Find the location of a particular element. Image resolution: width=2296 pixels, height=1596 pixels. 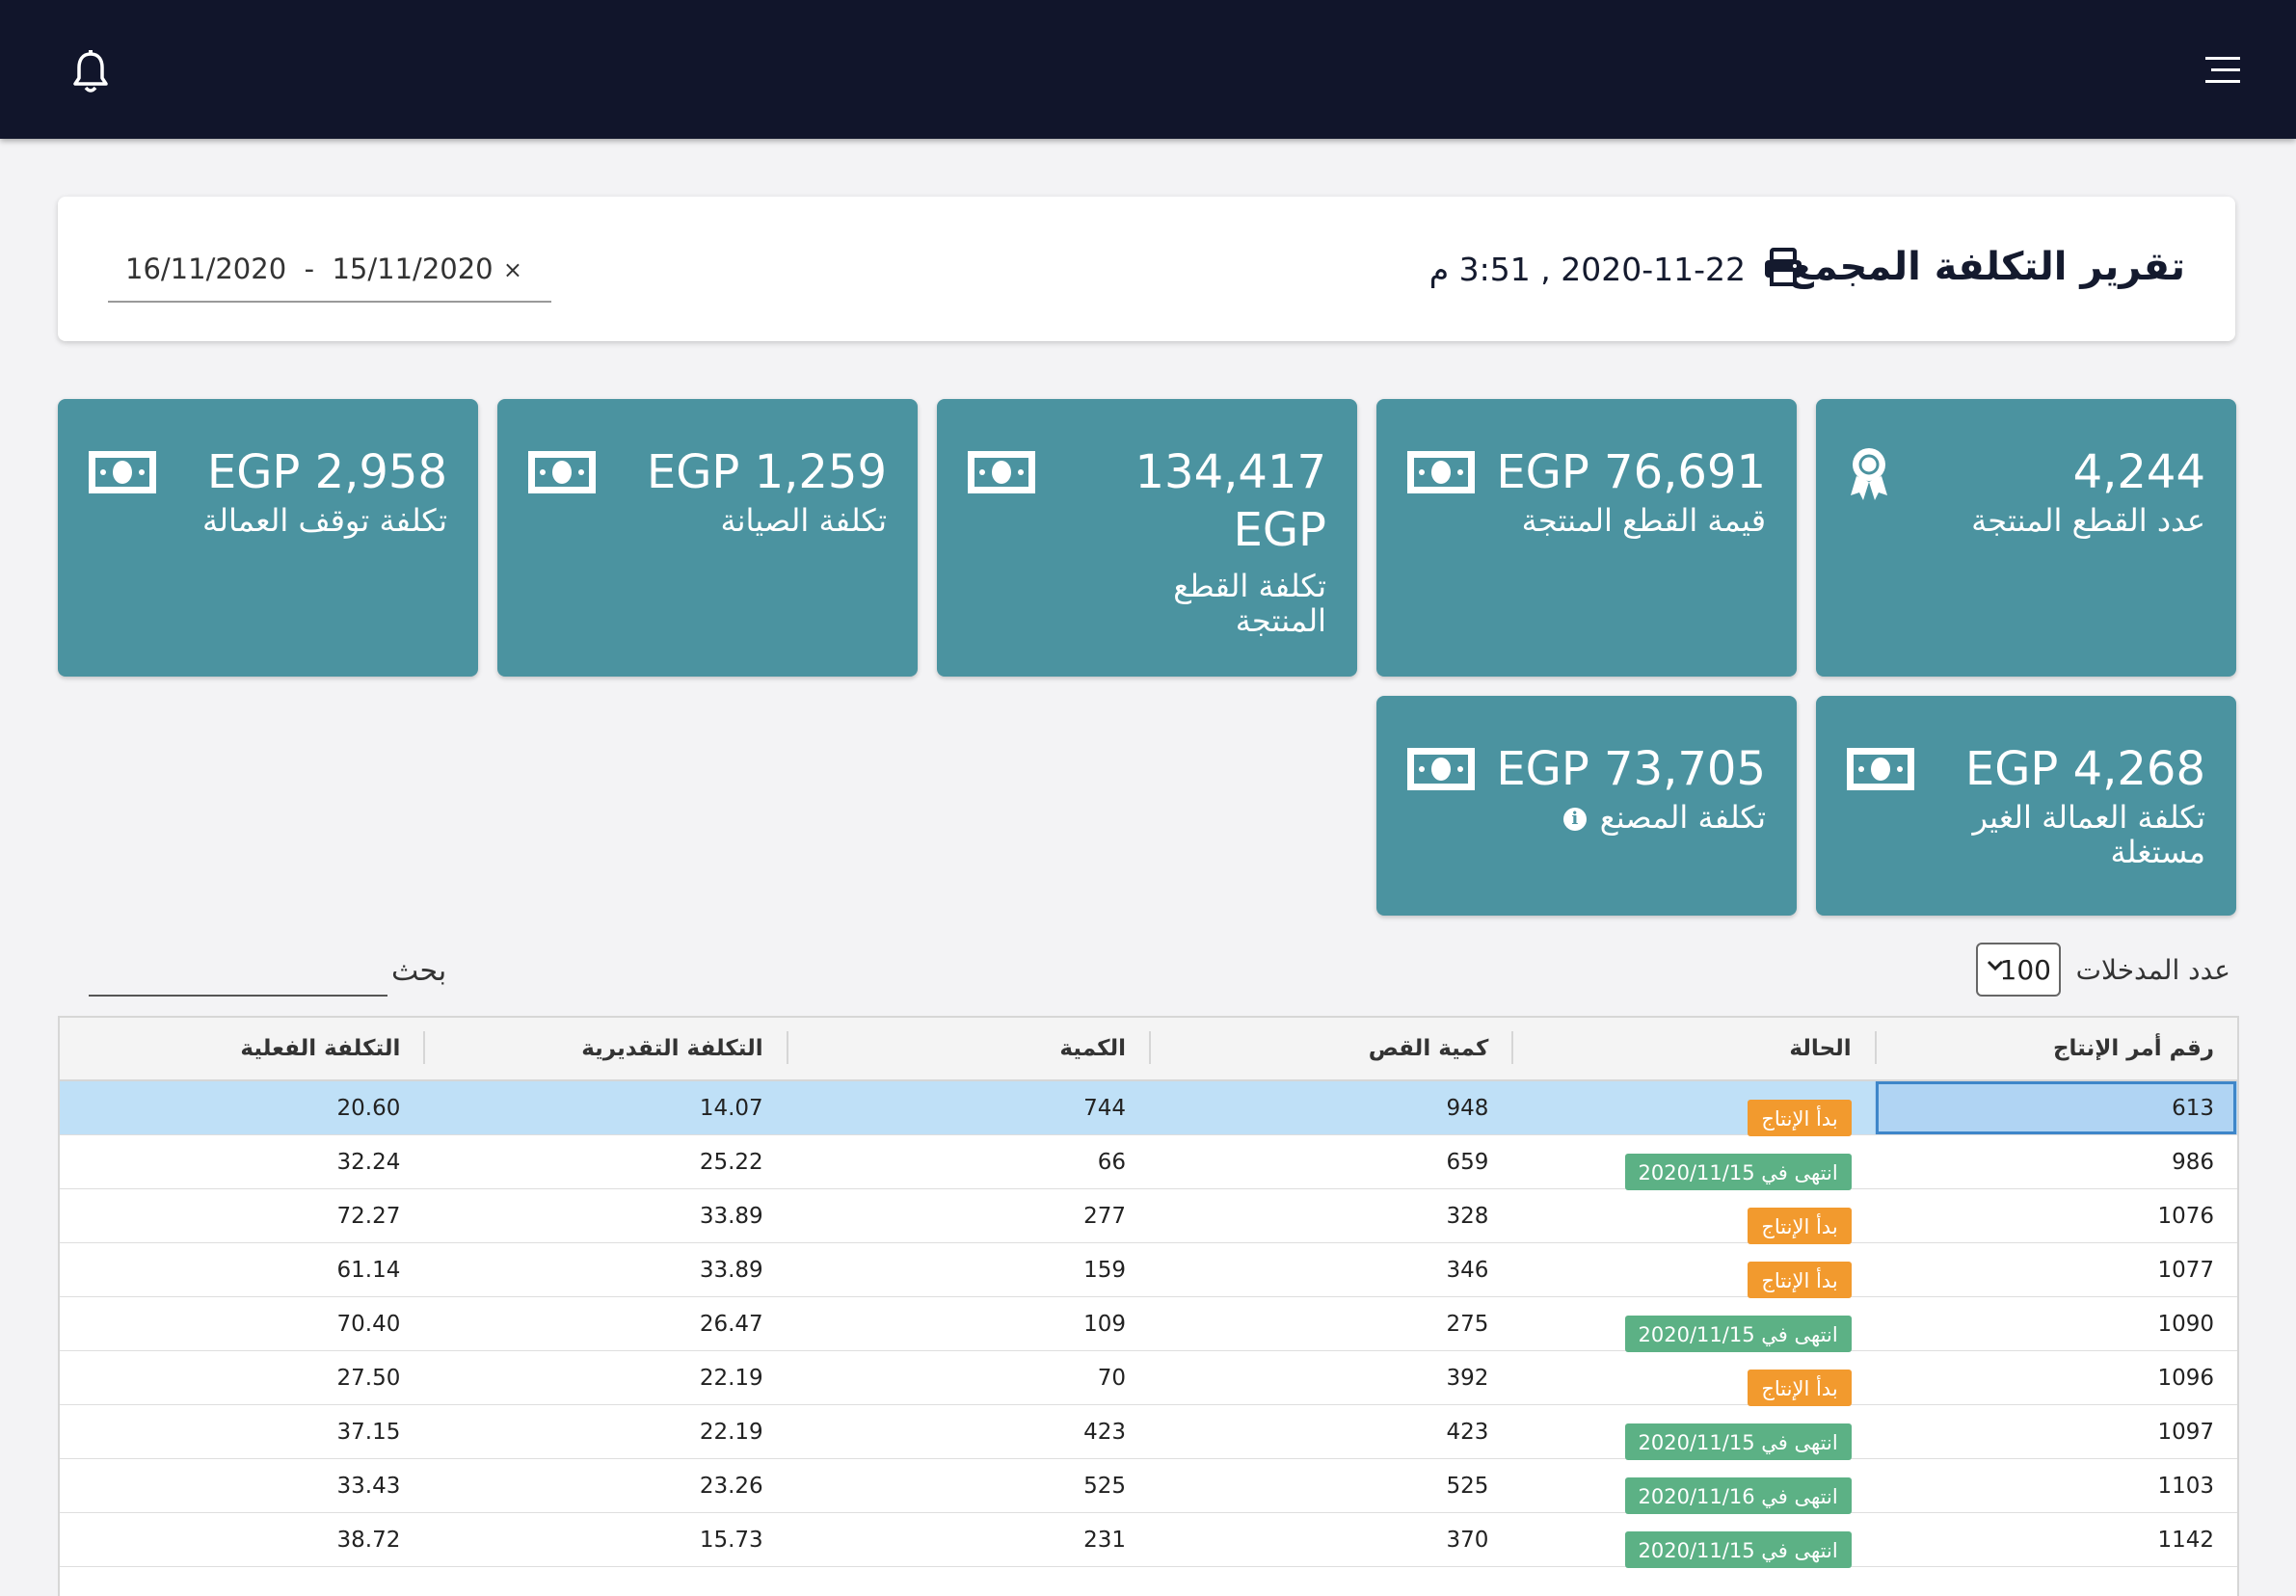

top-navbar is located at coordinates (1148, 69).